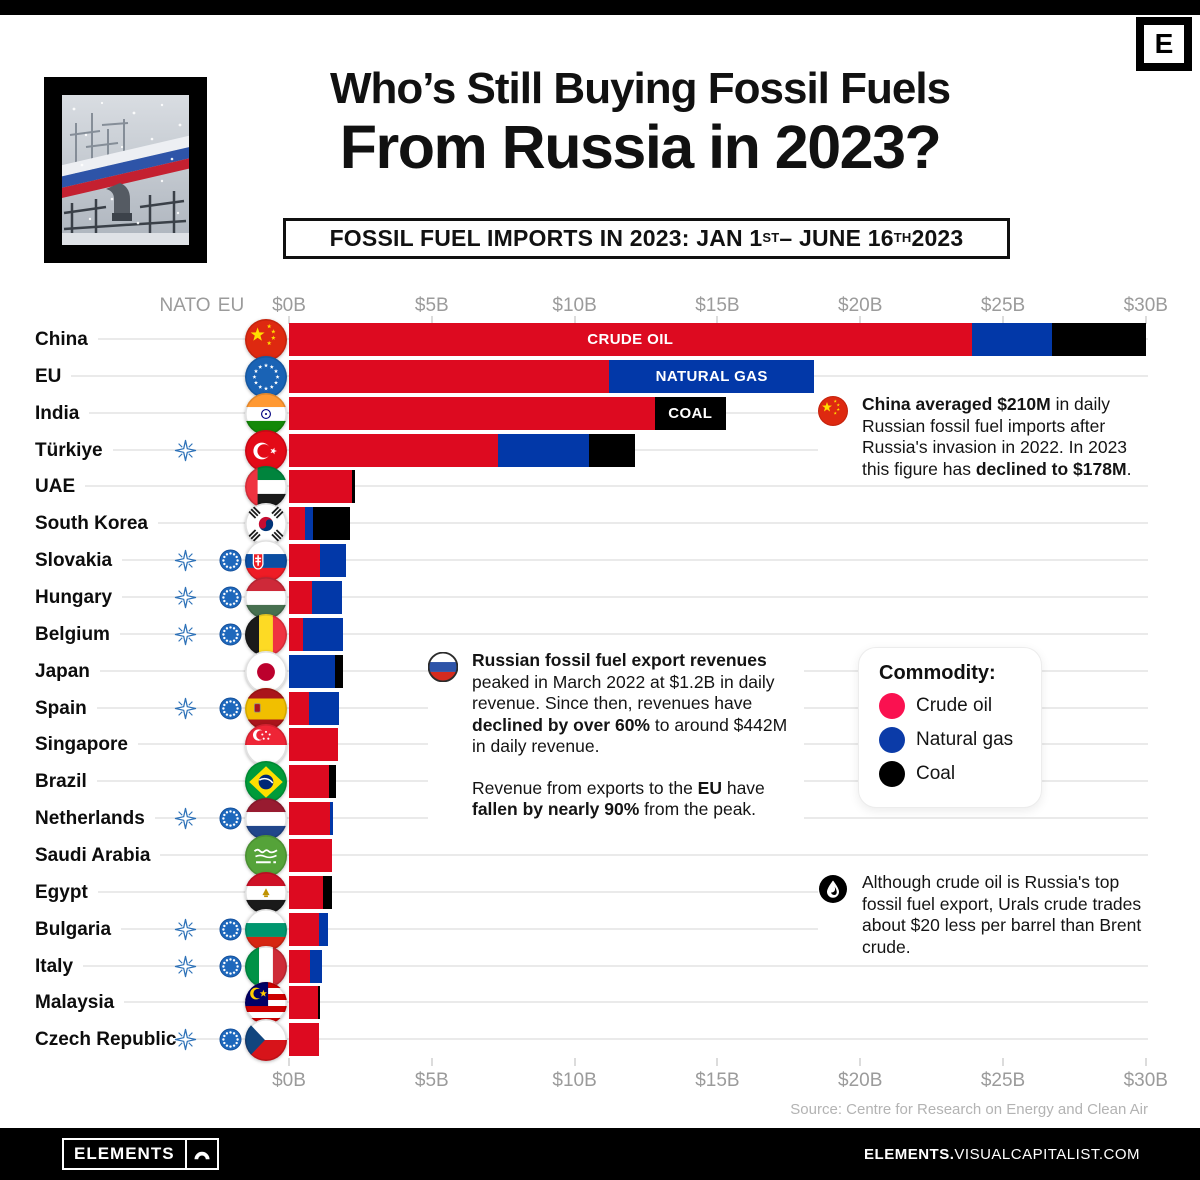 The width and height of the screenshot is (1200, 1180). What do you see at coordinates (574, 305) in the screenshot?
I see `axis-tick-label-top: $10B` at bounding box center [574, 305].